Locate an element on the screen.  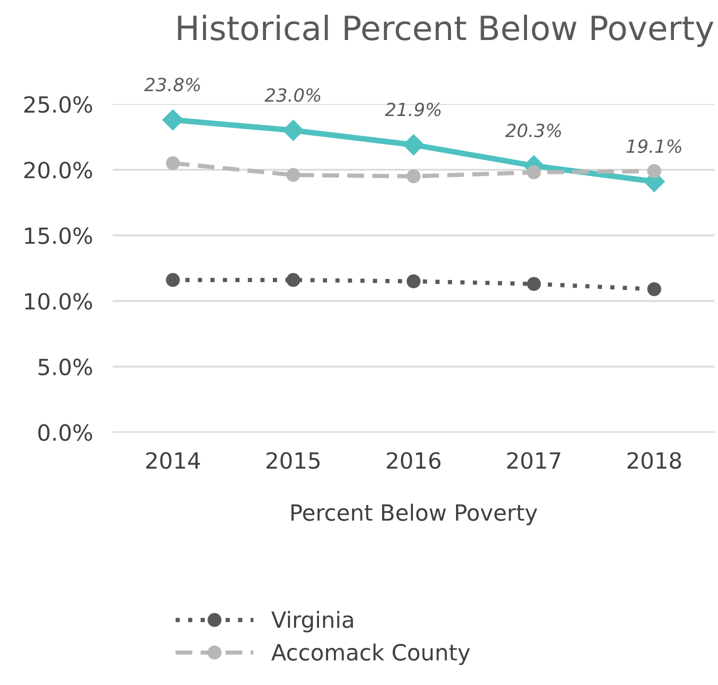
data-label: 20.3% is located at coordinates (533, 131).